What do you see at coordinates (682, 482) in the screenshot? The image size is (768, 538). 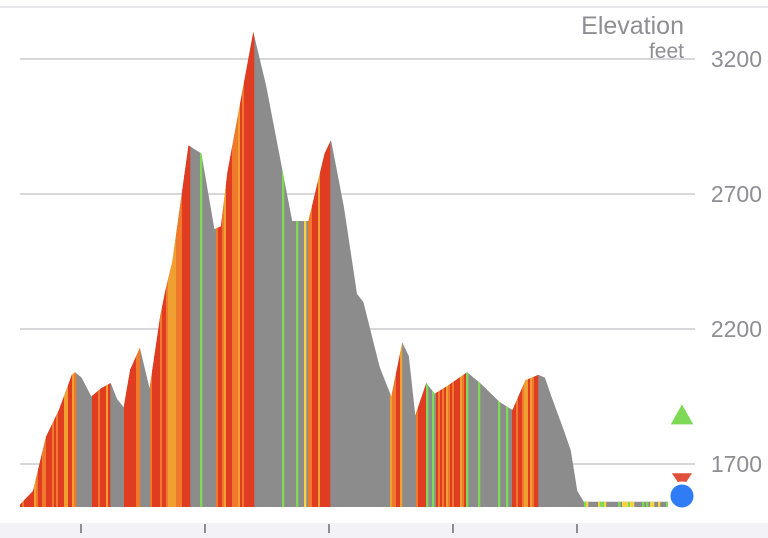 I see `down-marker-icon` at bounding box center [682, 482].